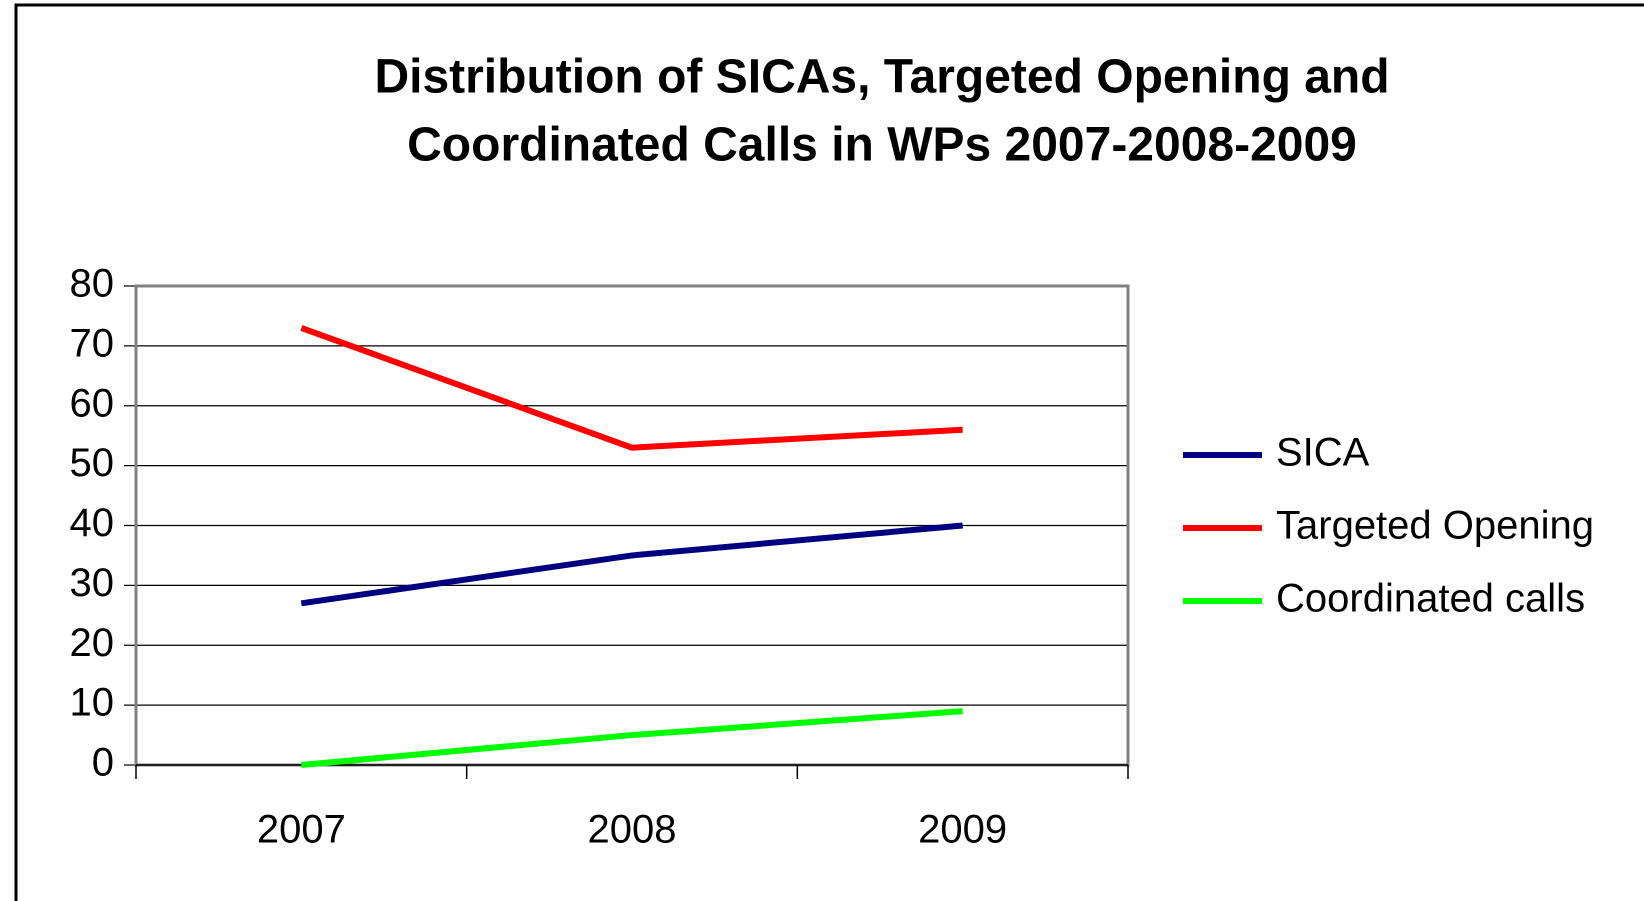  What do you see at coordinates (103, 763) in the screenshot?
I see `y-tick-label: 0` at bounding box center [103, 763].